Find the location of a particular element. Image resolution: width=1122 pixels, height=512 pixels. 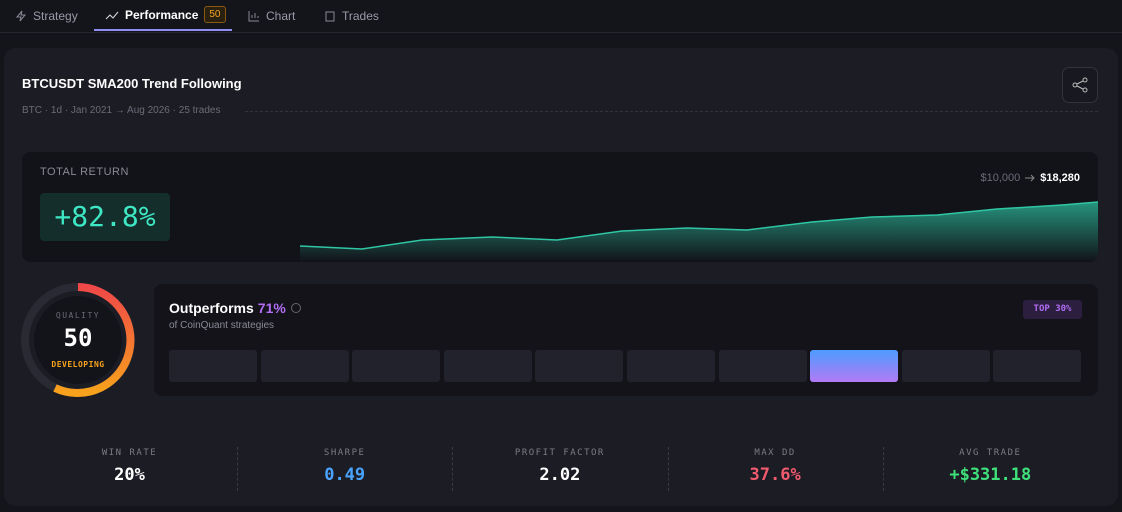

stat-value: +$331.18 is located at coordinates (990, 475).